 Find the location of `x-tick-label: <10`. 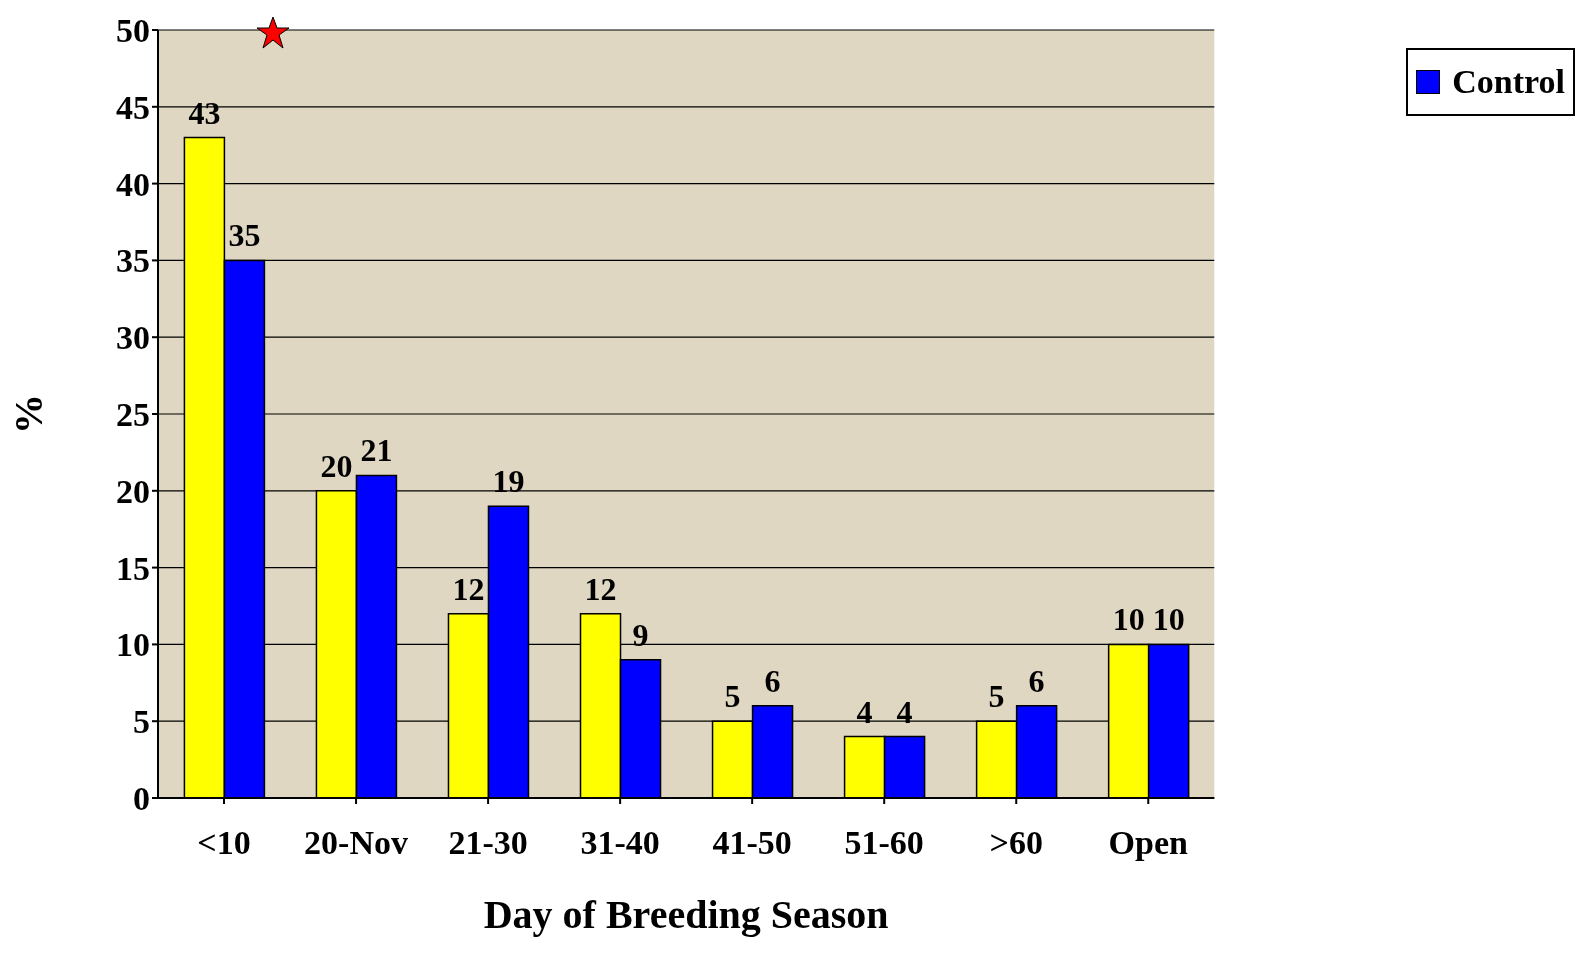

x-tick-label: <10 is located at coordinates (224, 843).